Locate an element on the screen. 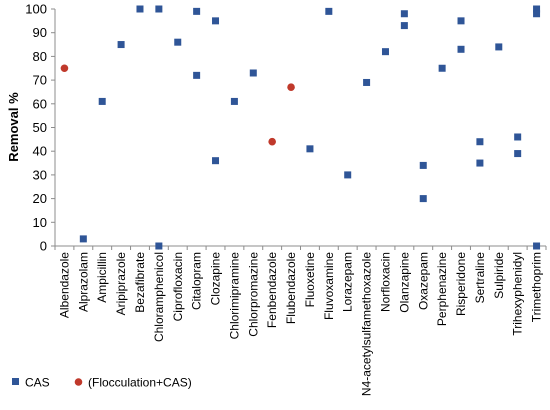 The height and width of the screenshot is (410, 550). x-category-label: Clozapine is located at coordinates (216, 279).